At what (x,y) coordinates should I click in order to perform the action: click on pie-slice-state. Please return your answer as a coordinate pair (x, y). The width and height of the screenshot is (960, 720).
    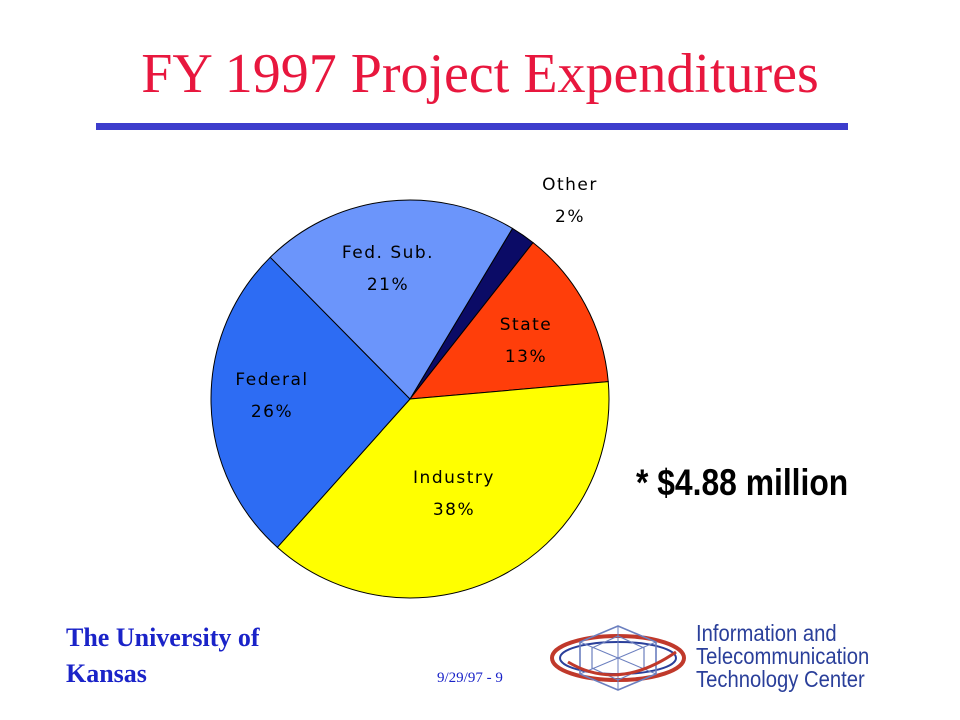
    Looking at the image, I should click on (508, 320).